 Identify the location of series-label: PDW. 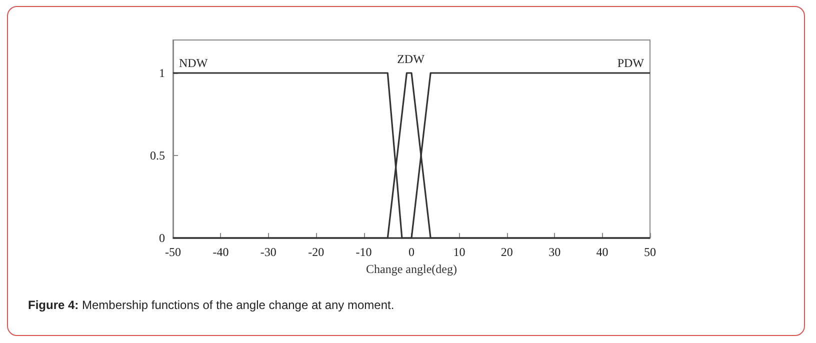
(631, 63).